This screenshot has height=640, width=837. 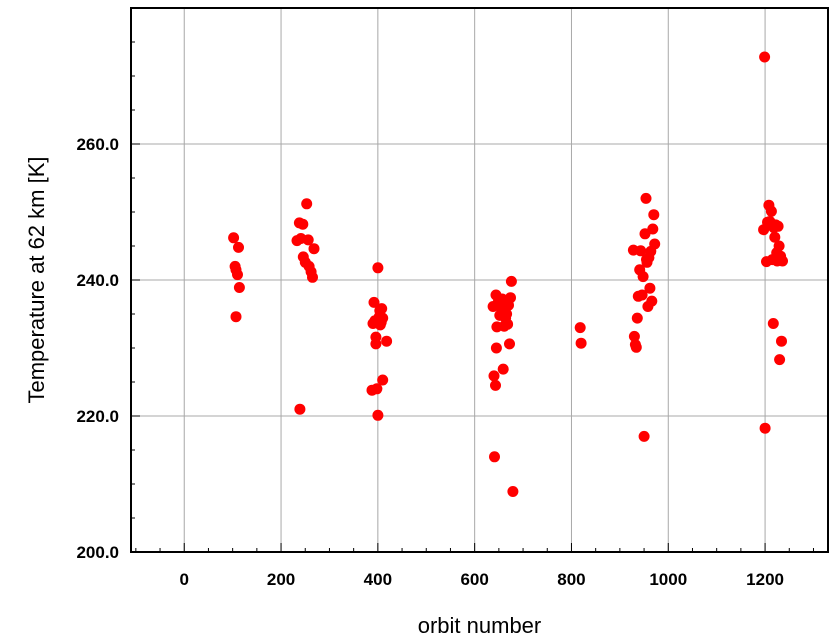 I want to click on x-tick-label: 200, so click(x=281, y=579).